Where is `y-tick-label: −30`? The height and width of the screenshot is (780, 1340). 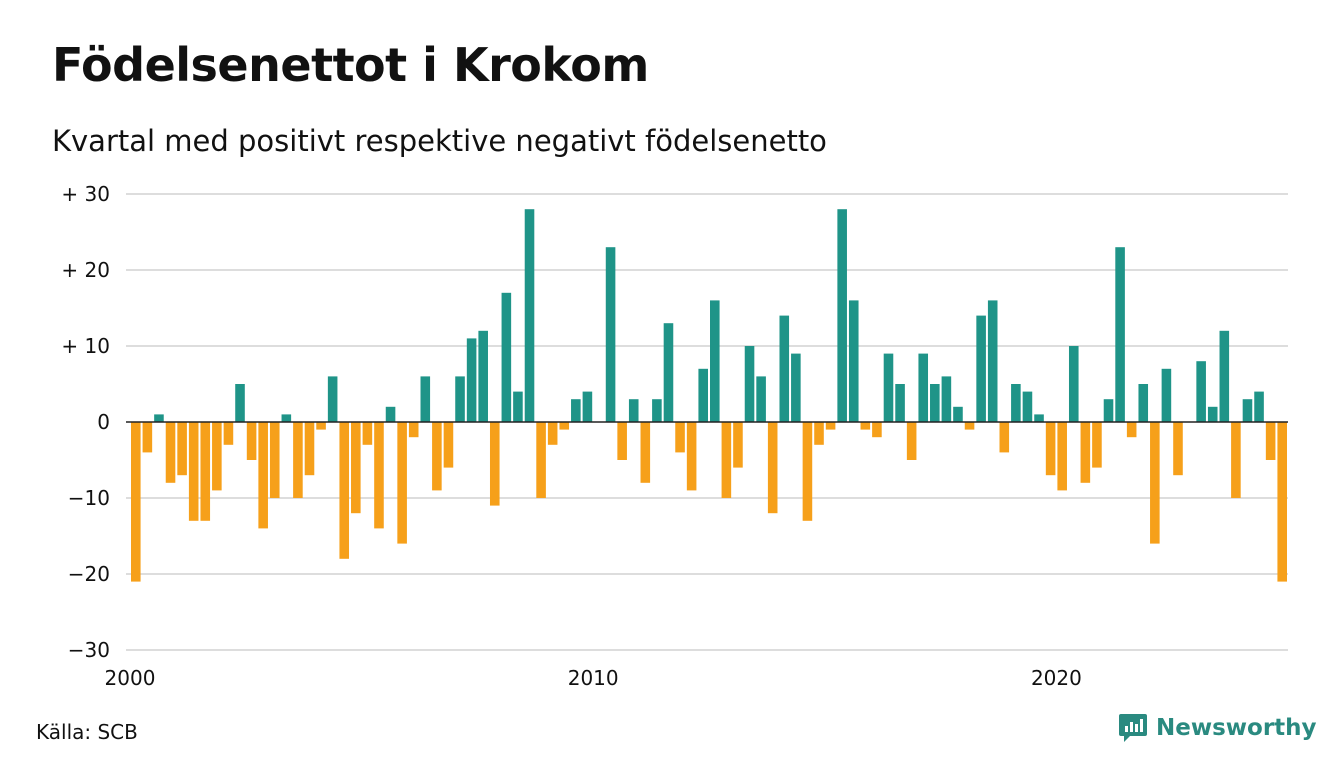 y-tick-label: −30 is located at coordinates (89, 650).